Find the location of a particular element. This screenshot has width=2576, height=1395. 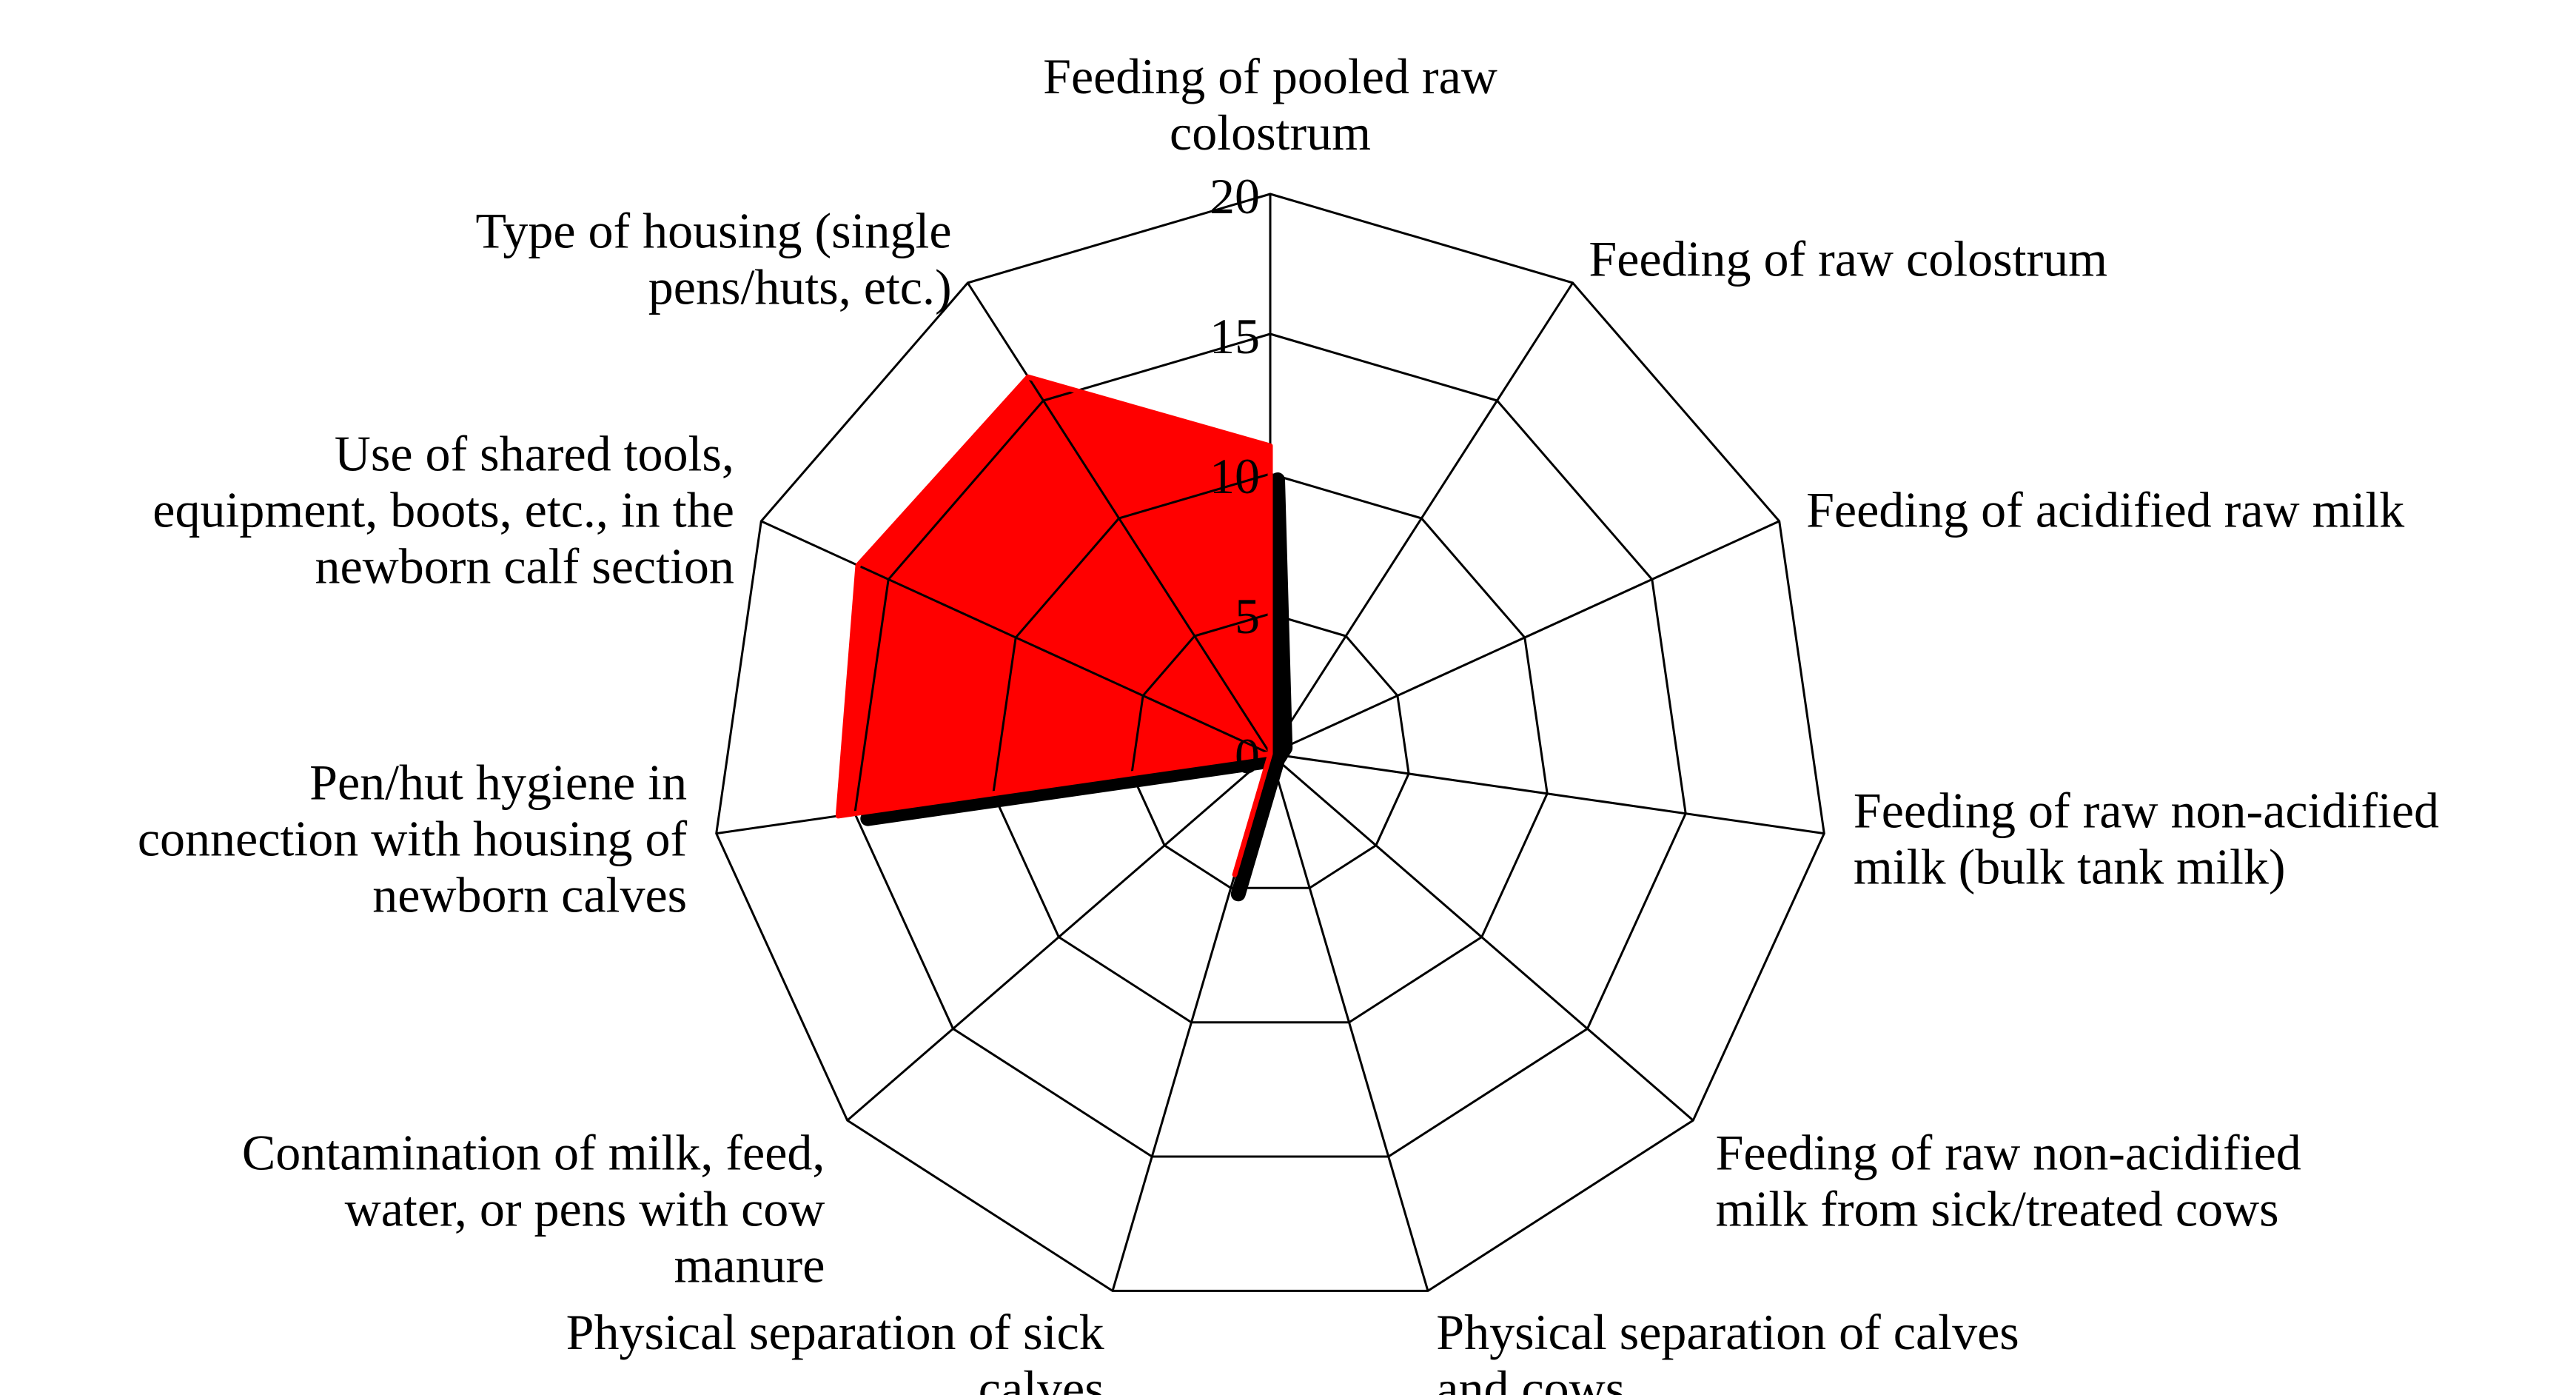

axis-label-line: Feeding of acidified raw milk is located at coordinates (2105, 509).